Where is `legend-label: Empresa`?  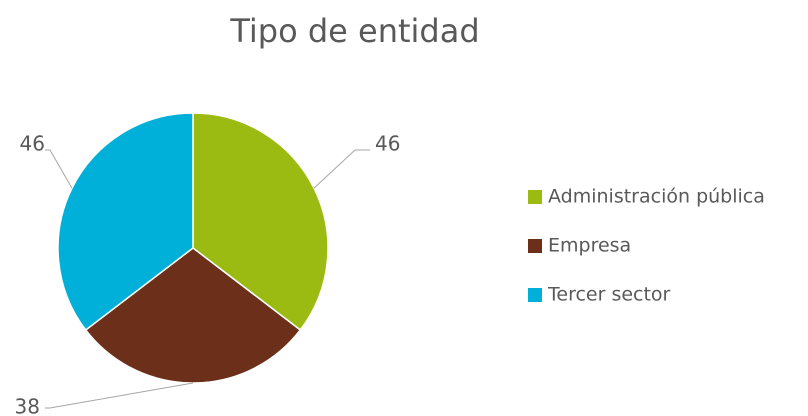 legend-label: Empresa is located at coordinates (589, 246).